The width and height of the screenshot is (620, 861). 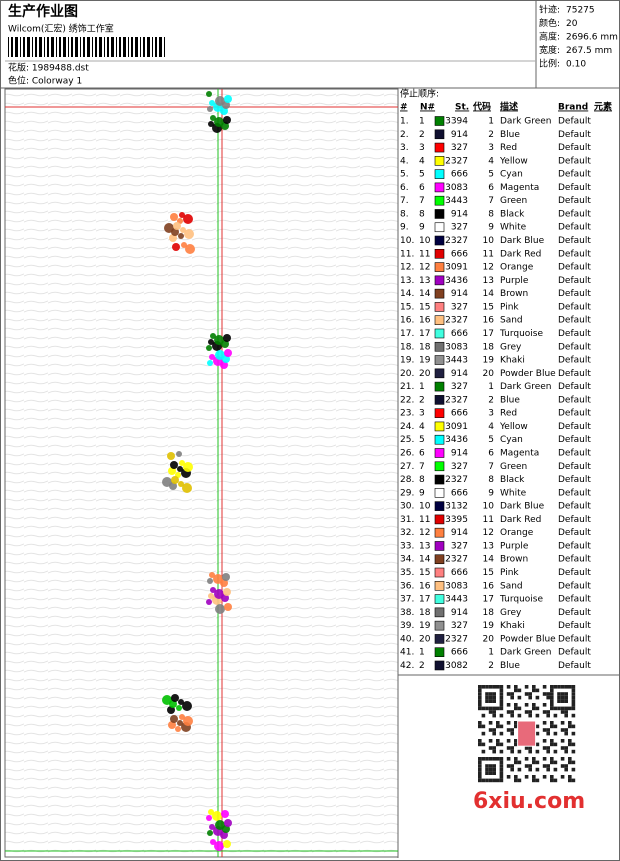 I want to click on description: Pink, so click(x=509, y=573).